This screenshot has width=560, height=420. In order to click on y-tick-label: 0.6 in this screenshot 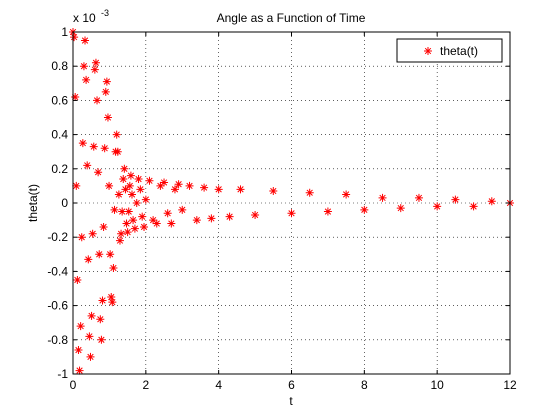, I will do `click(59, 100)`.